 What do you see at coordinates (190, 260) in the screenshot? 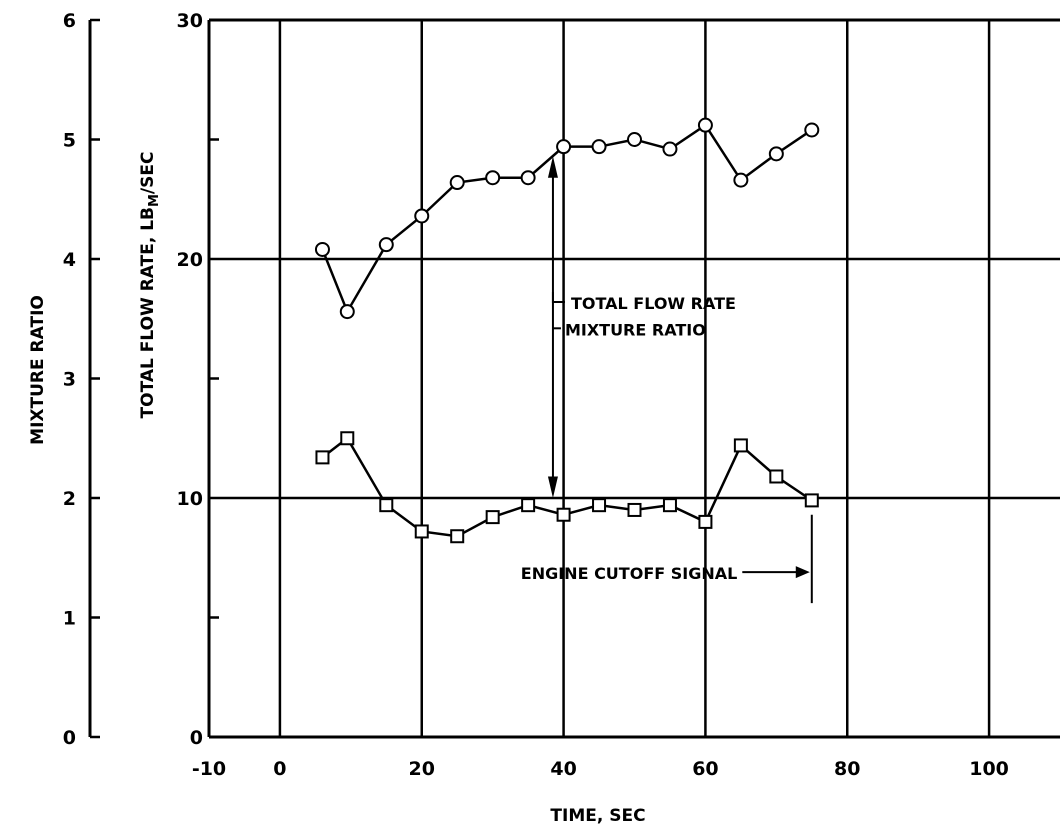
I see `y-tick-label: 20` at bounding box center [190, 260].